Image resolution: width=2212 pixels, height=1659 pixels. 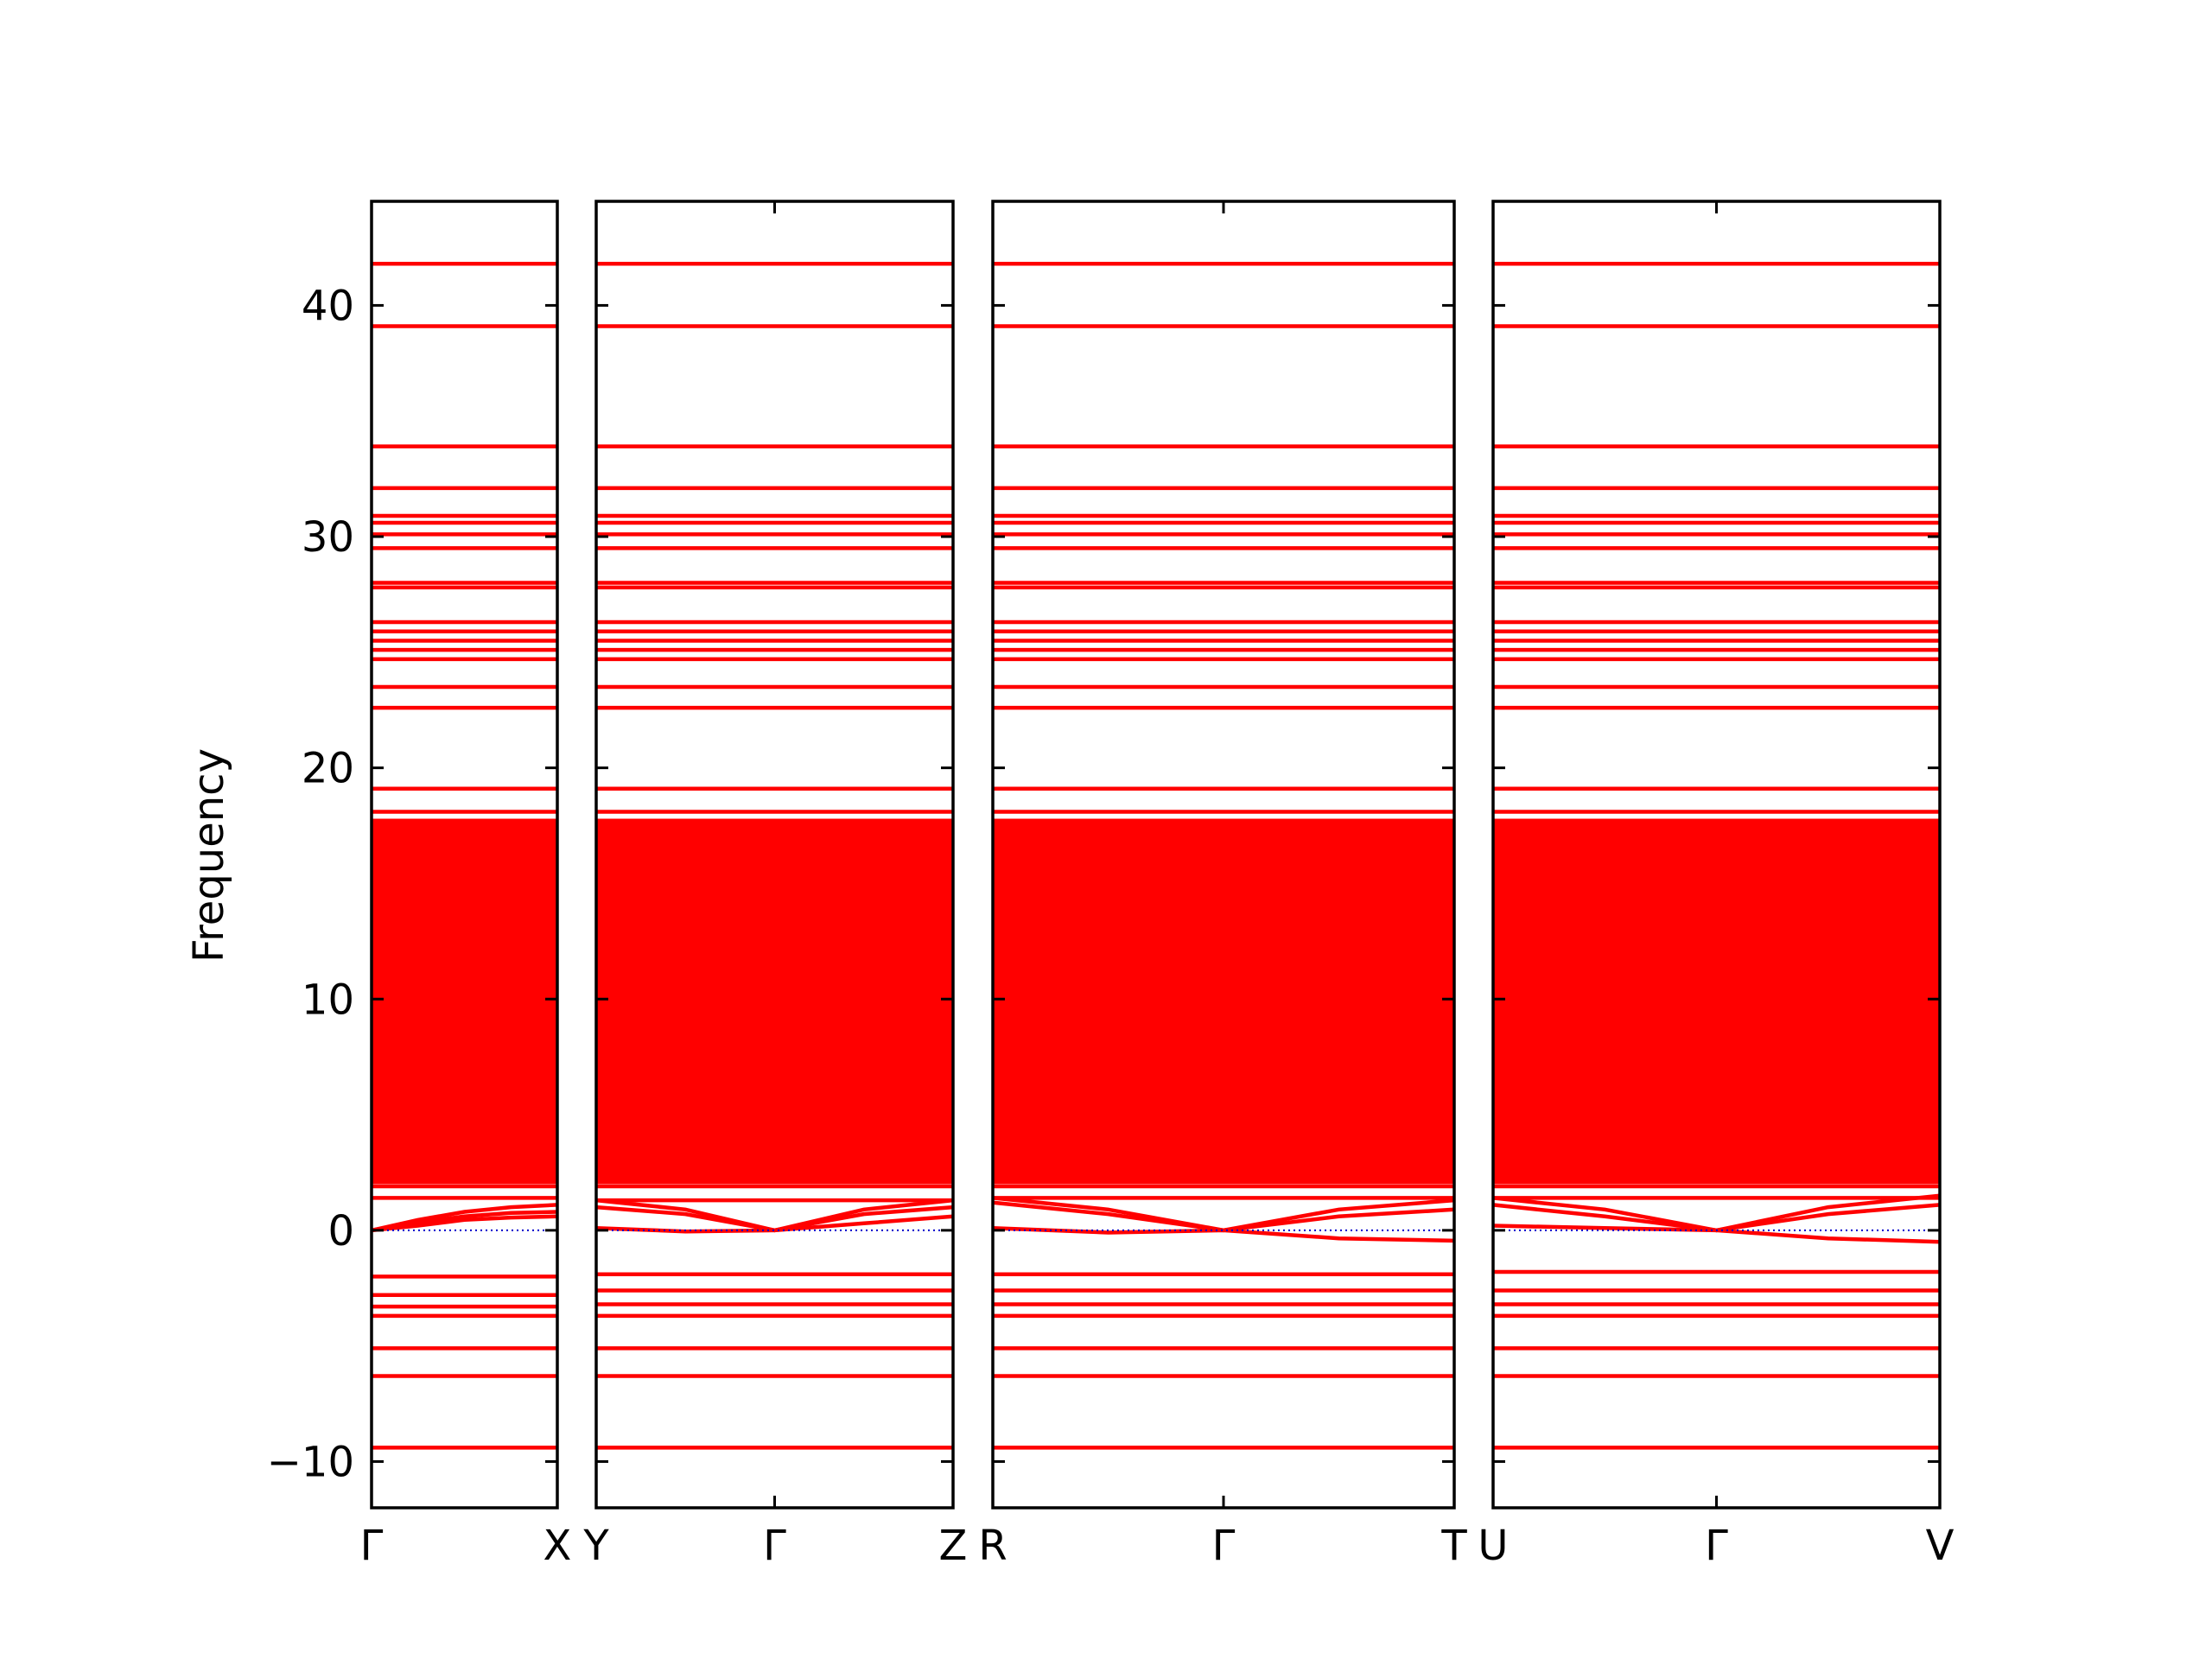 I want to click on y-tick-label: 0, so click(x=340, y=1231).